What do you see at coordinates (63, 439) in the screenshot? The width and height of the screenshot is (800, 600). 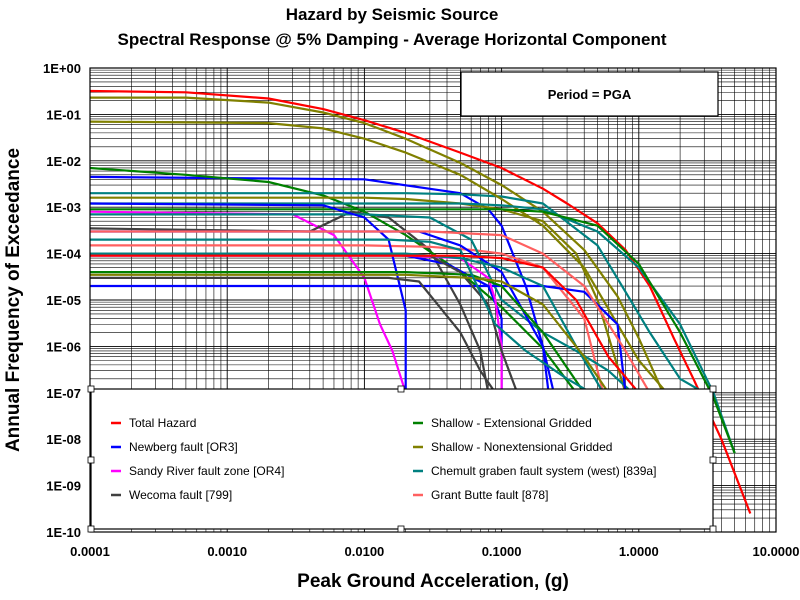 I see `y-tick-label: 1E-08` at bounding box center [63, 439].